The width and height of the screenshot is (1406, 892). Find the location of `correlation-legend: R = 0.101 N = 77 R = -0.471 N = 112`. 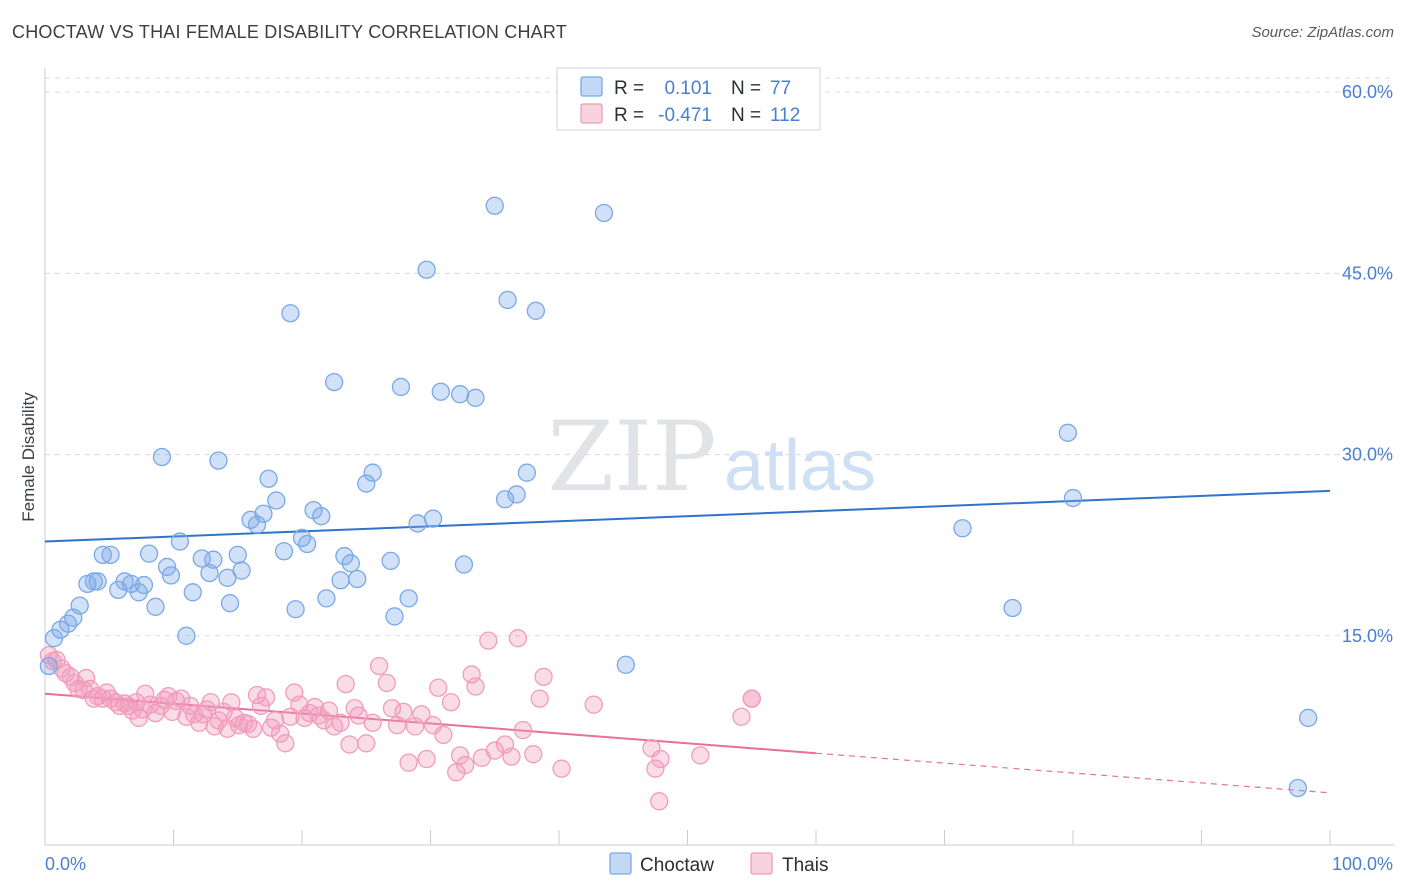

correlation-legend: R = 0.101 N = 77 R = -0.471 N = 112 is located at coordinates (688, 99).